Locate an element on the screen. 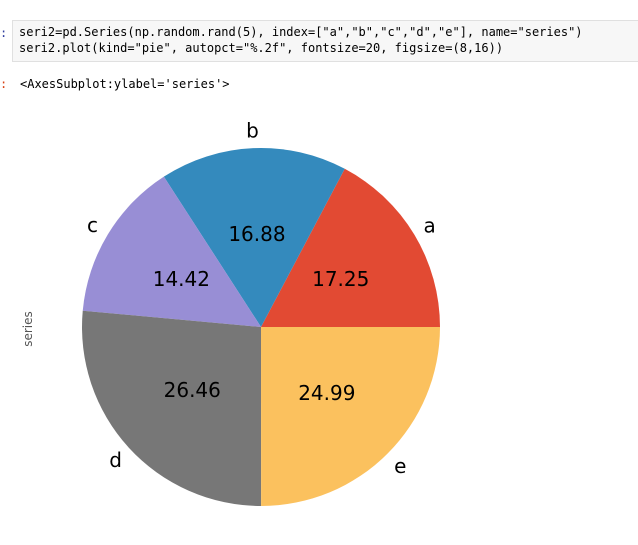 This screenshot has width=638, height=545. pie-category-label-c: c is located at coordinates (92, 225).